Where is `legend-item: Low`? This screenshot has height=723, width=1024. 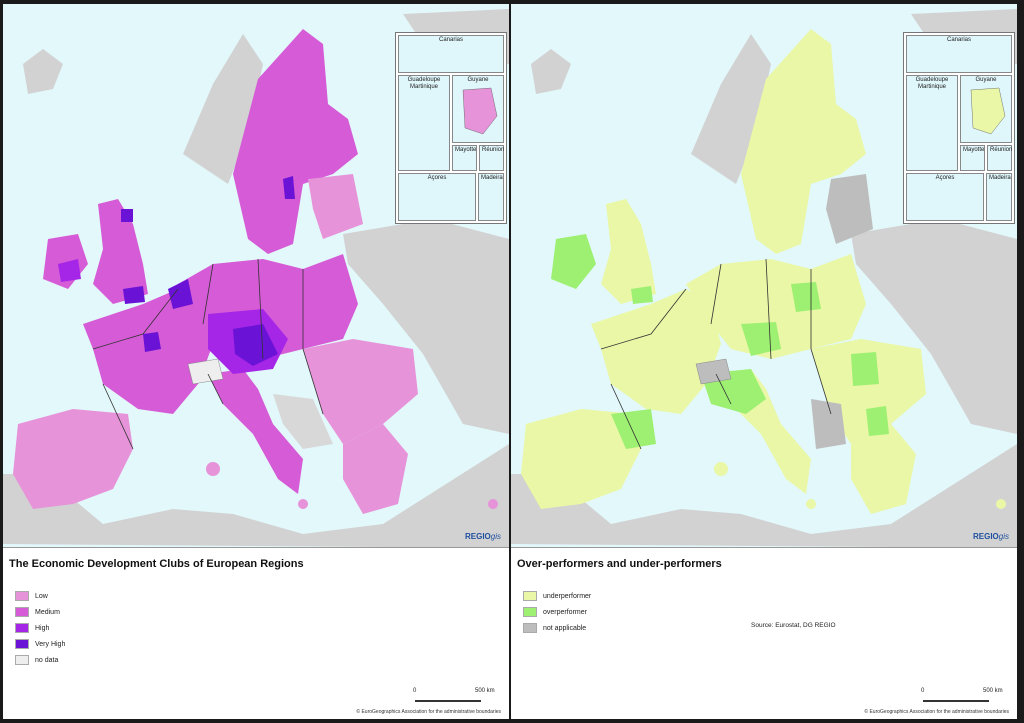 legend-item: Low is located at coordinates (40, 596).